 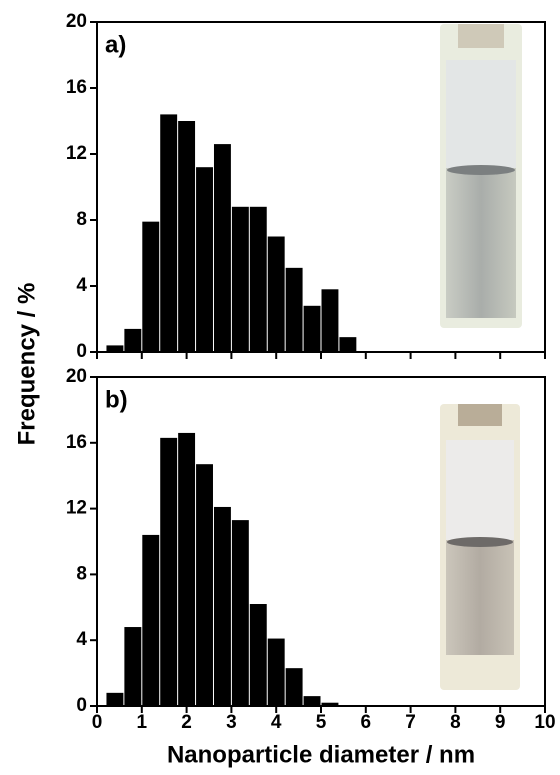 What do you see at coordinates (321, 754) in the screenshot?
I see `x-axis-label: Nanoparticle diameter / nm` at bounding box center [321, 754].